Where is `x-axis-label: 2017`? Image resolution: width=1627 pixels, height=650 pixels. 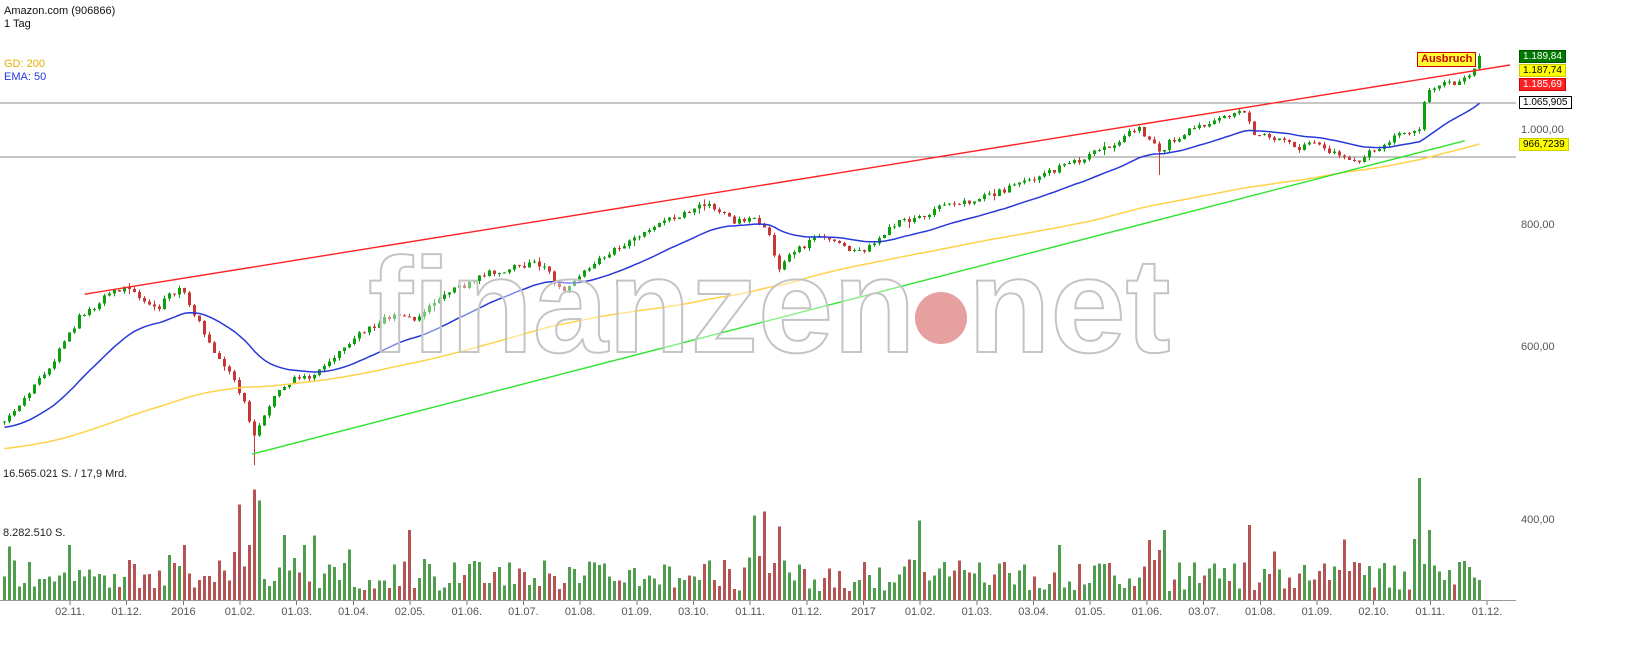 x-axis-label: 2017 is located at coordinates (863, 612).